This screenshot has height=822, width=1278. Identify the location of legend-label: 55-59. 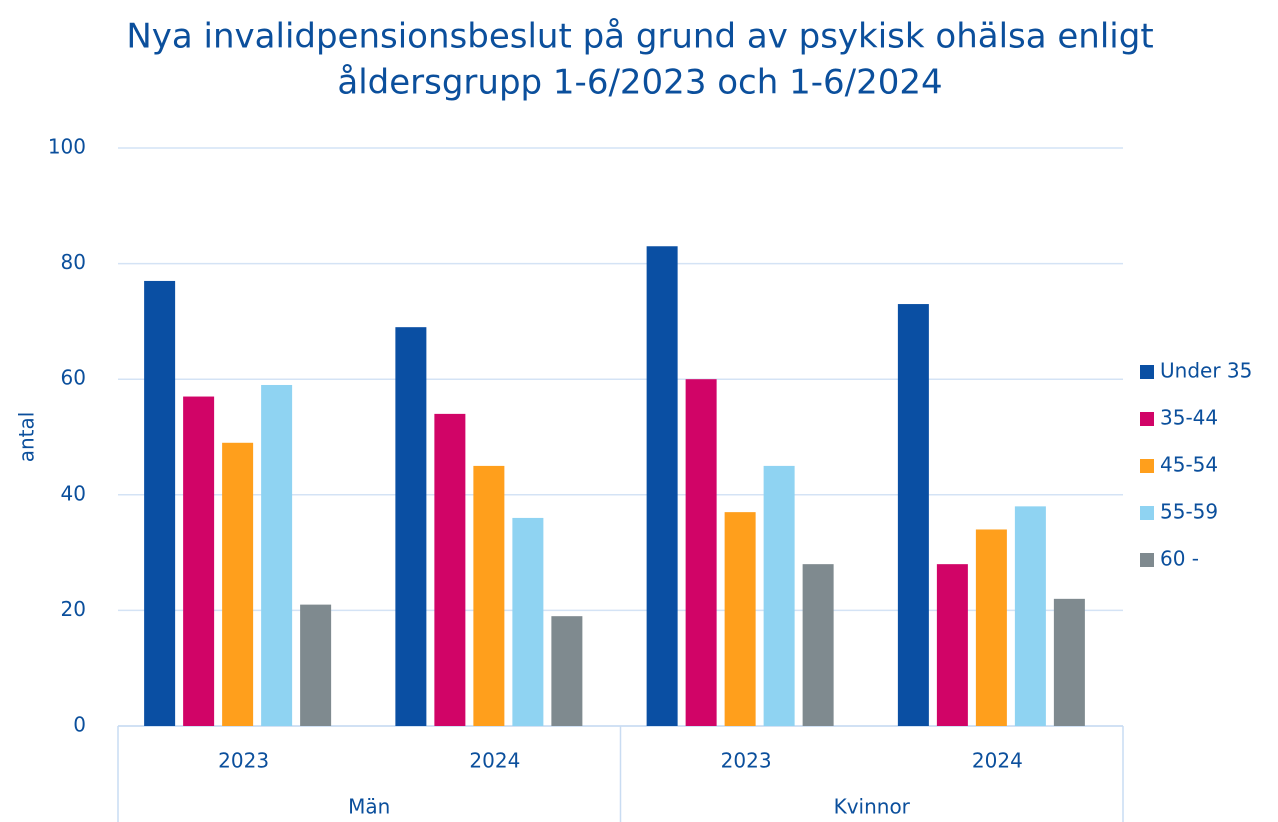
(1189, 512).